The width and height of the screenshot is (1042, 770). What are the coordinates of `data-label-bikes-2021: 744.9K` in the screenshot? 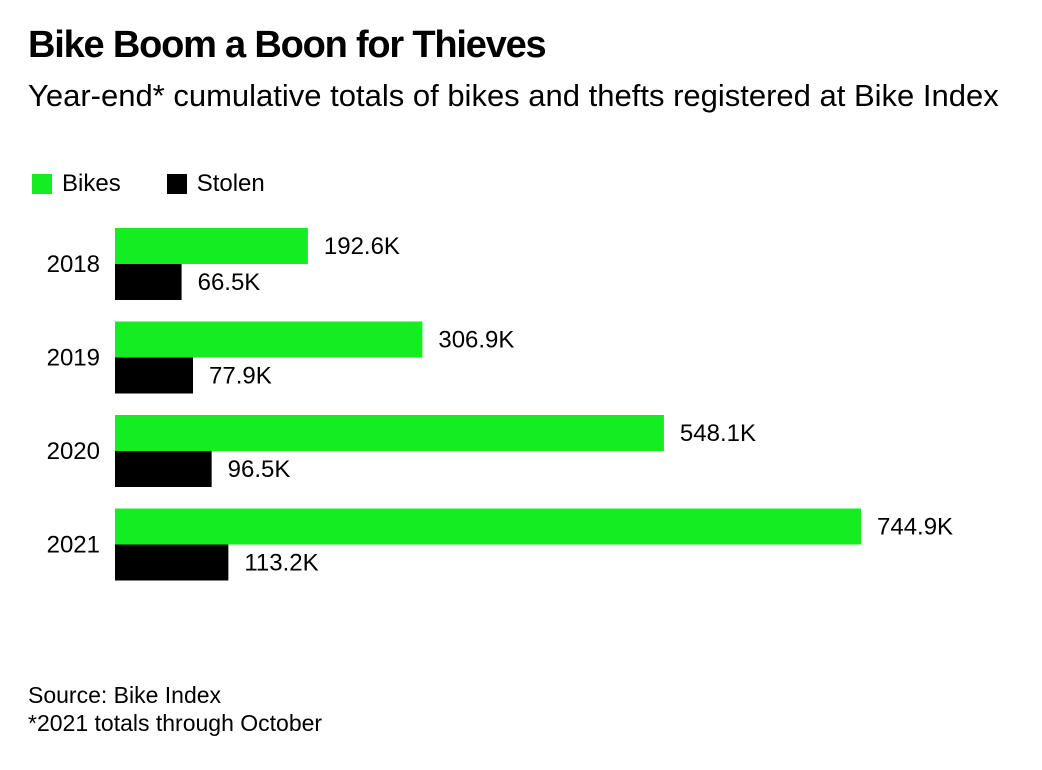 It's located at (915, 527).